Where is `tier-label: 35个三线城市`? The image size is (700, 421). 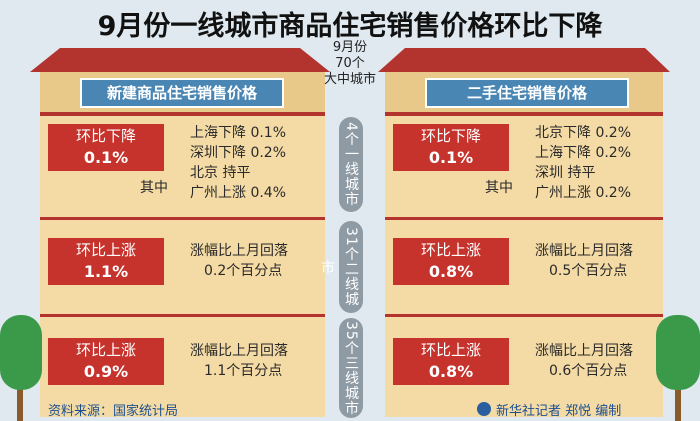 tier-label: 35个三线城市 is located at coordinates (351, 368).